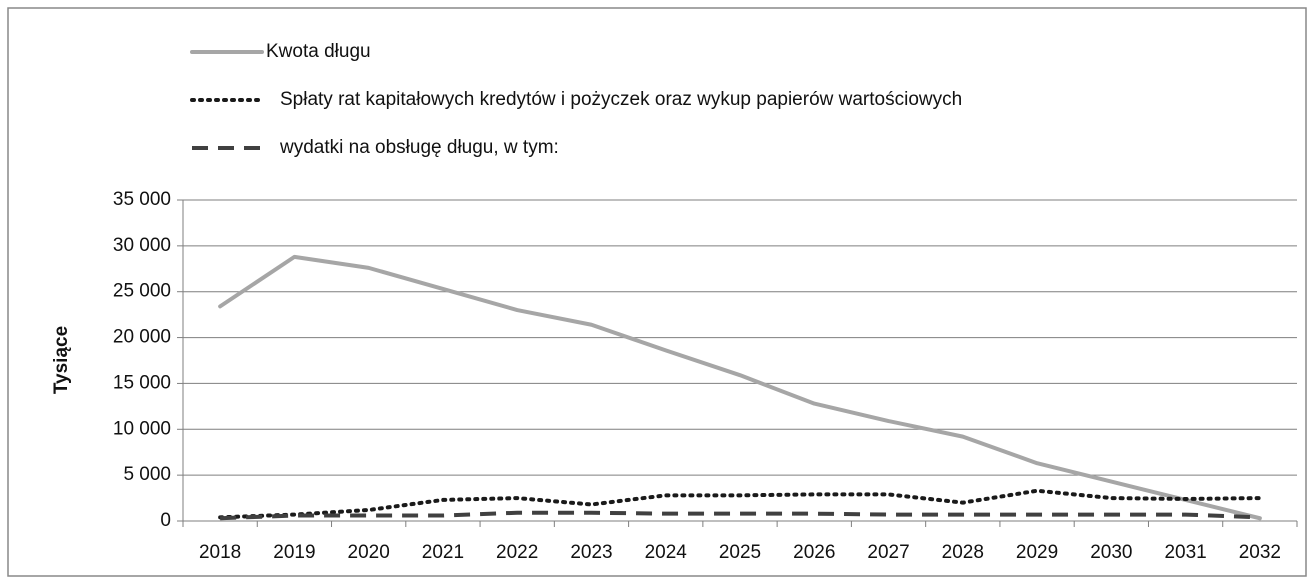 This screenshot has width=1311, height=583. Describe the element at coordinates (591, 552) in the screenshot. I see `x-tick-label: 2023` at that location.